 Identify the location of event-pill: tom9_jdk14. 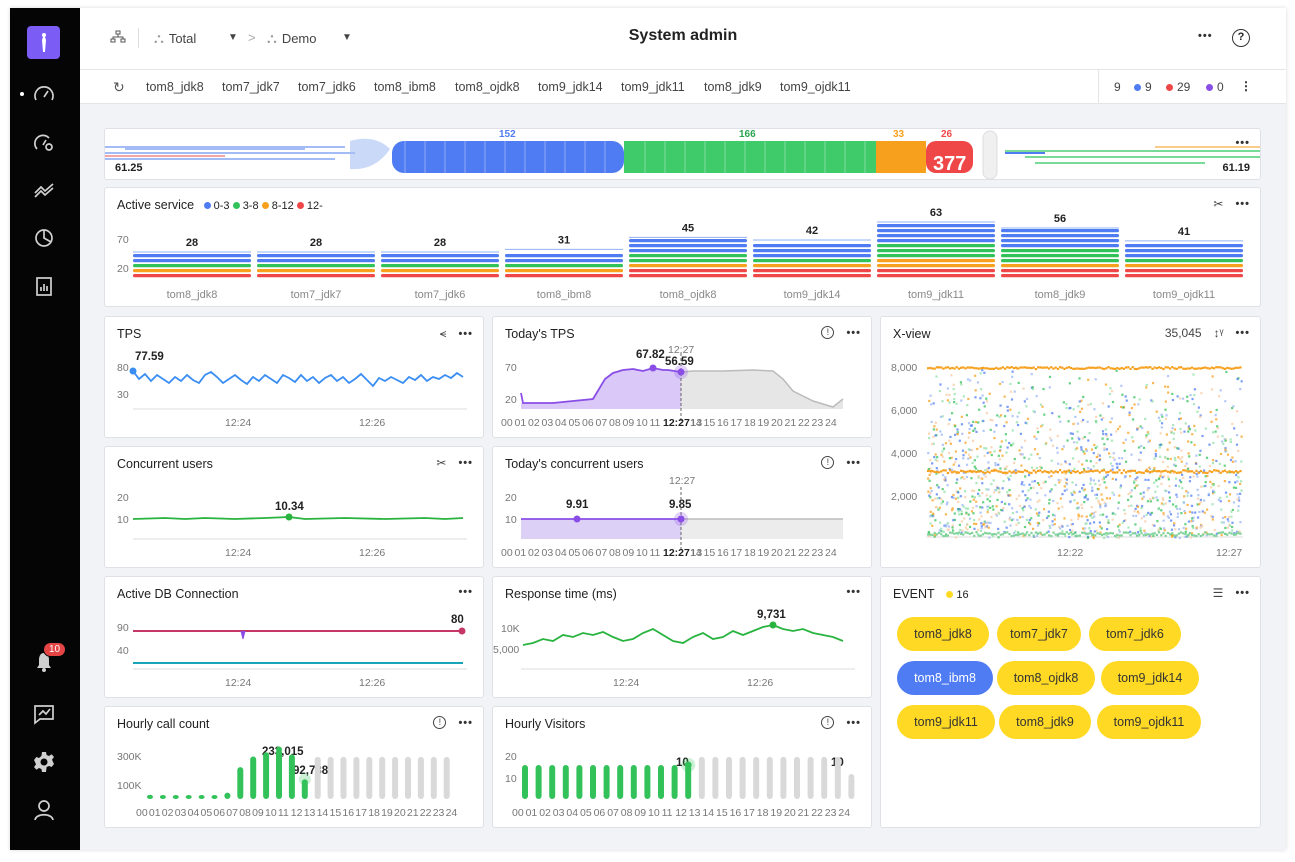
(1150, 678).